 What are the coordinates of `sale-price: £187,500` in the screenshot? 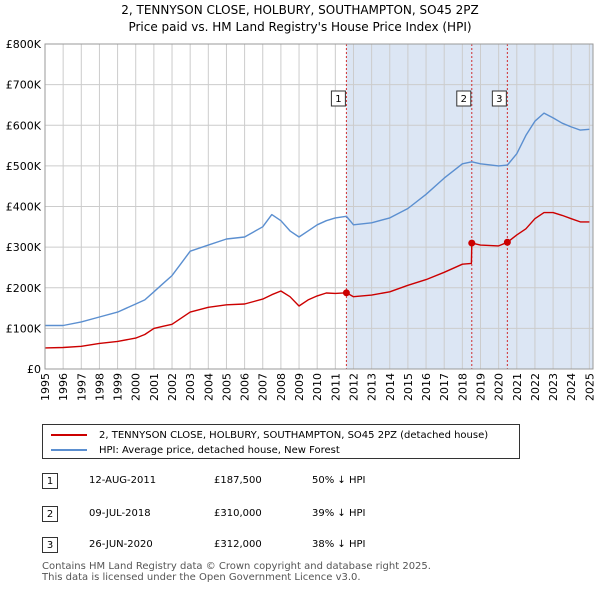 It's located at (238, 480).